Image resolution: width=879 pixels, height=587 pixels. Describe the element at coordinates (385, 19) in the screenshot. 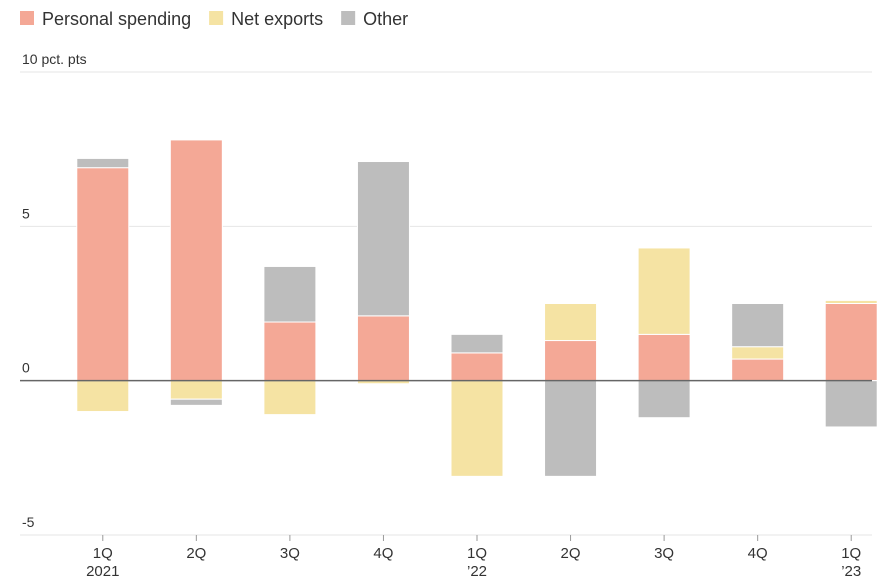

I see `legend-label: Other` at that location.